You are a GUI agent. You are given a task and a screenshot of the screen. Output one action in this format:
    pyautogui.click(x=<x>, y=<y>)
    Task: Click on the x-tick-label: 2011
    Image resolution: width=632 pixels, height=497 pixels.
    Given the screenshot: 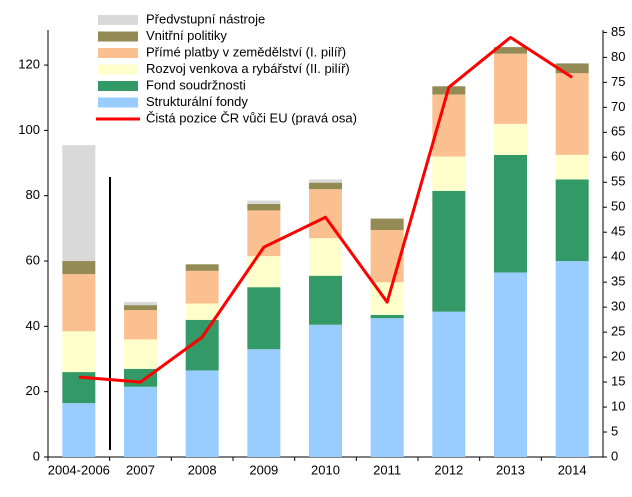 What is the action you would take?
    pyautogui.click(x=387, y=469)
    